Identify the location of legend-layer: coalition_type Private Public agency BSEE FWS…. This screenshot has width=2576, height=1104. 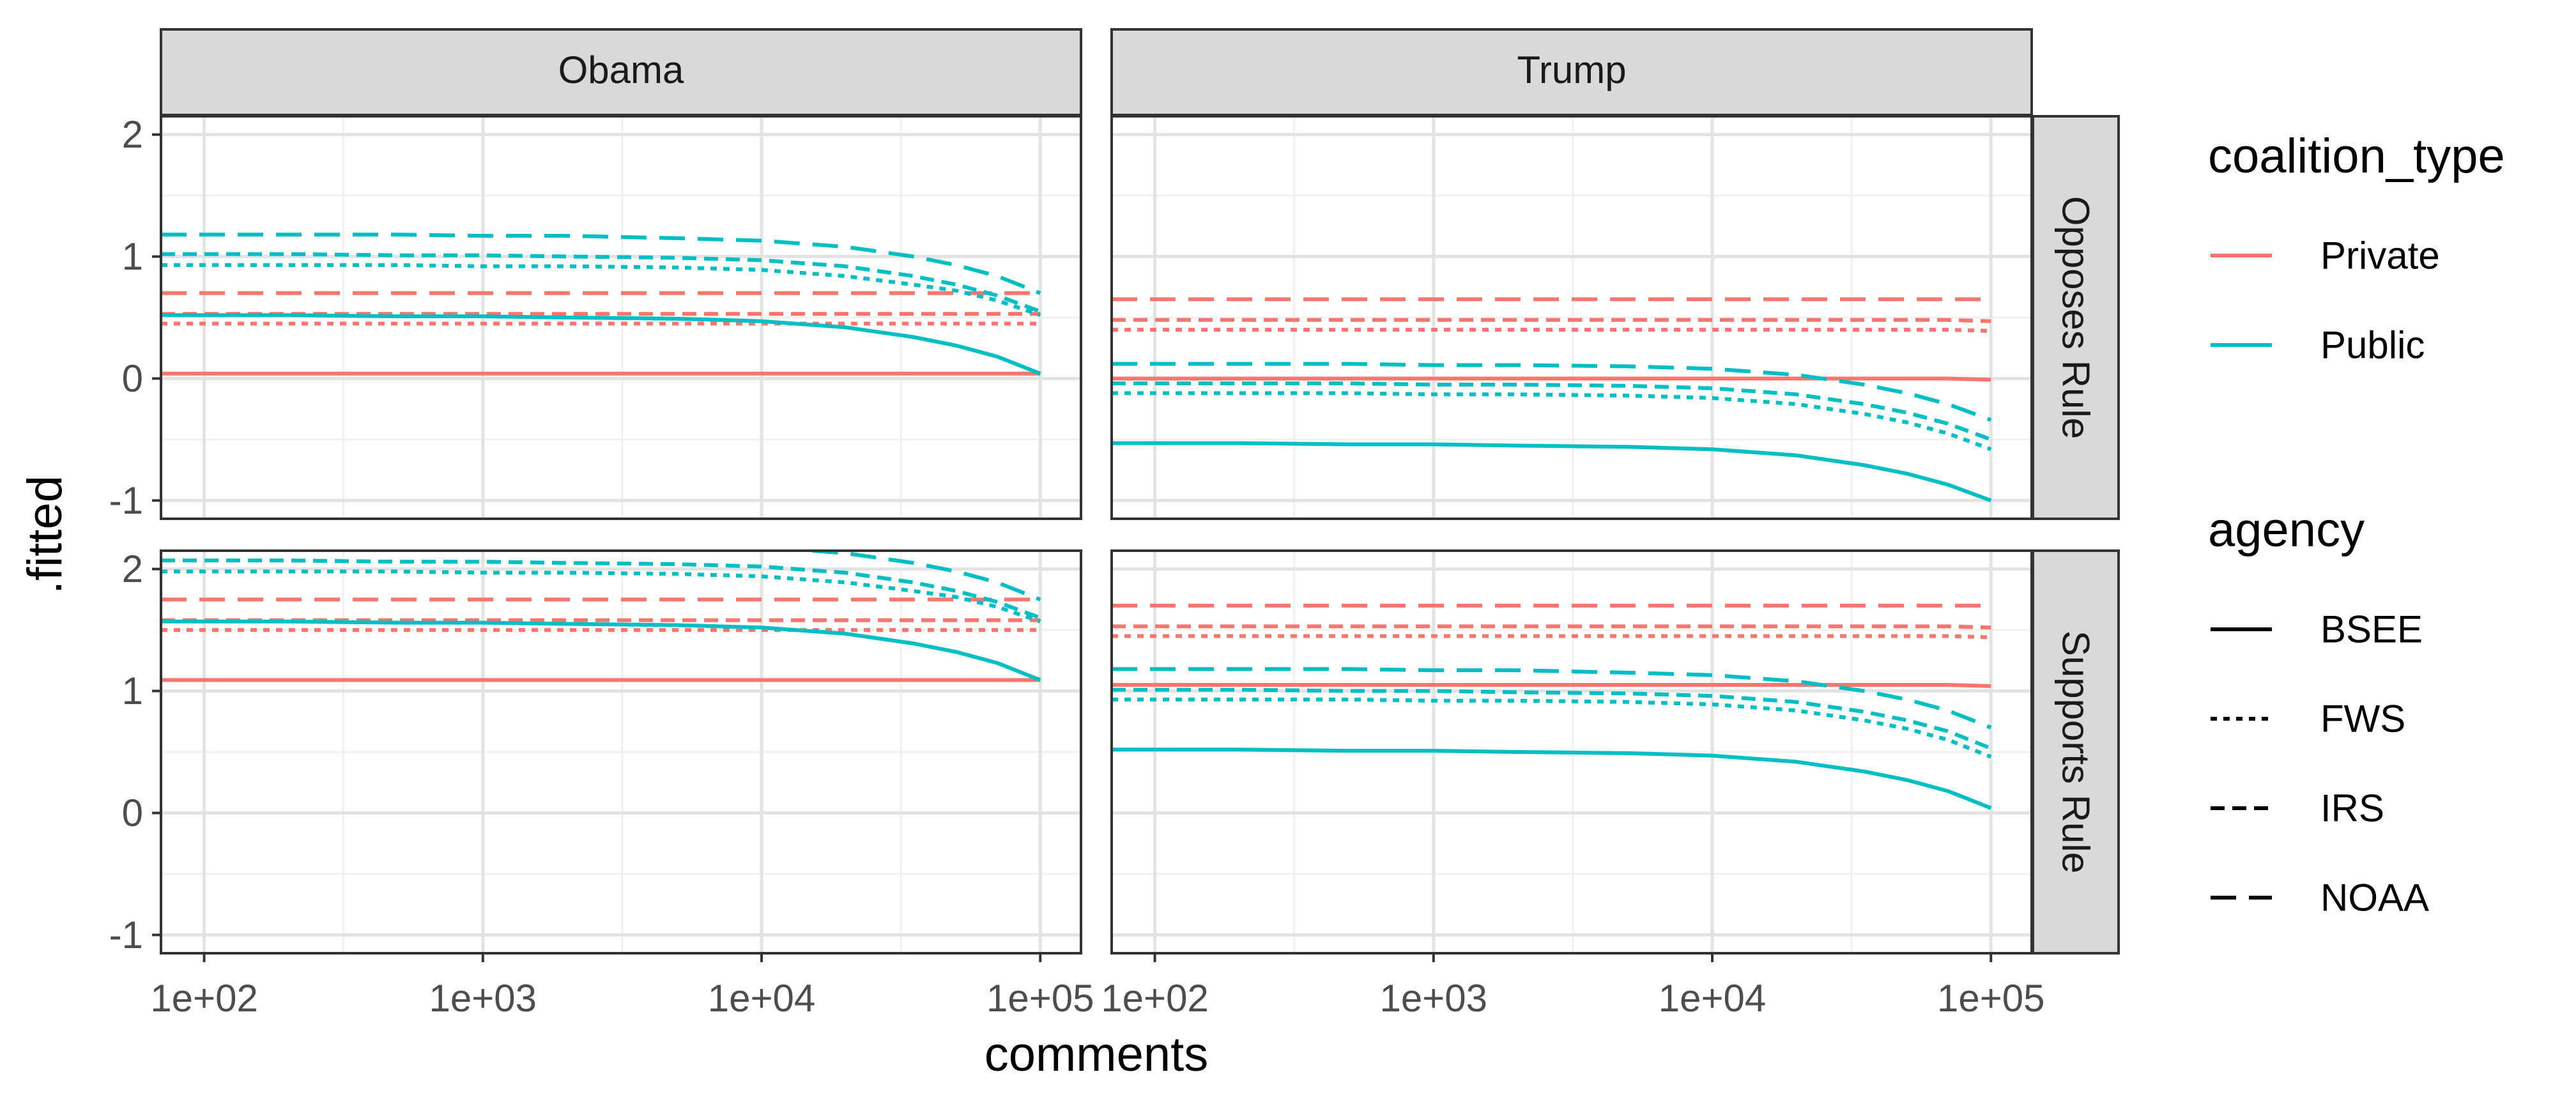
(2356, 524).